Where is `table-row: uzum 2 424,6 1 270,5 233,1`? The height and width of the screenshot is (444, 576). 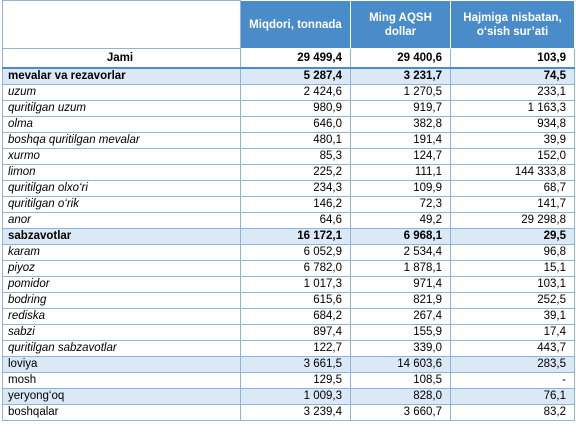 table-row: uzum 2 424,6 1 270,5 233,1 is located at coordinates (288, 92).